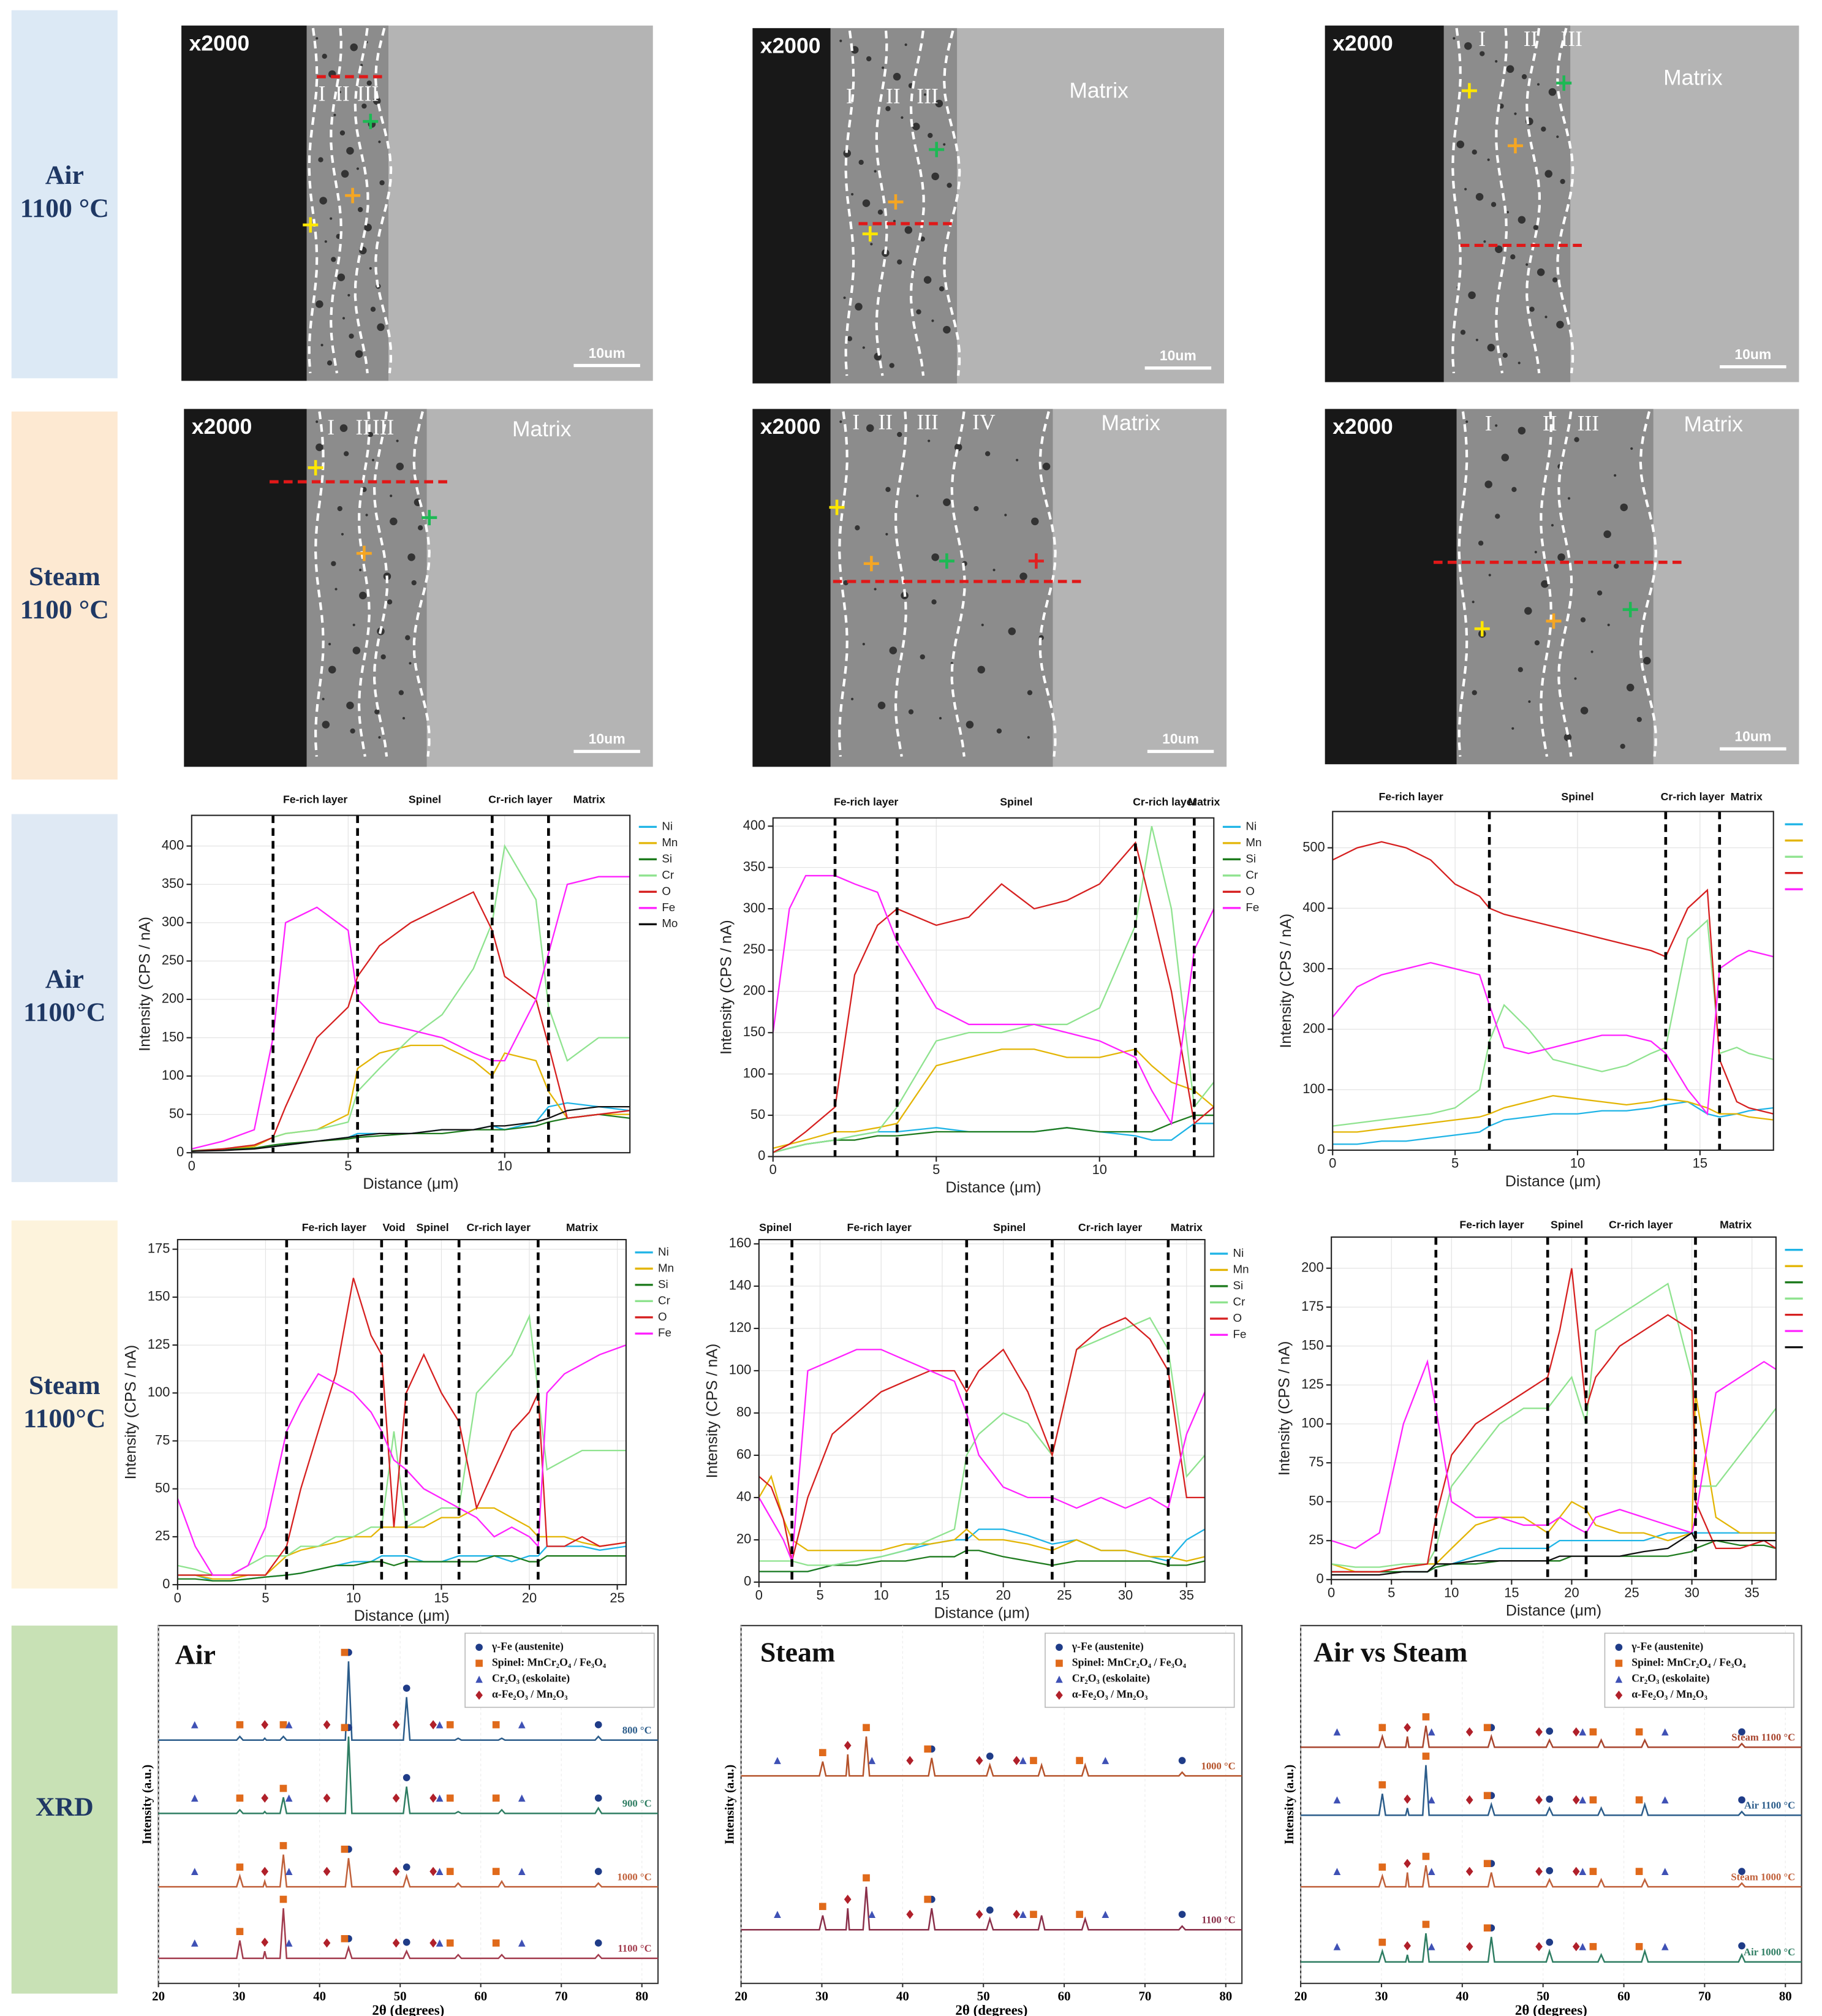 Image resolution: width=1822 pixels, height=2016 pixels. I want to click on x-tick-label: 10, so click(881, 1595).